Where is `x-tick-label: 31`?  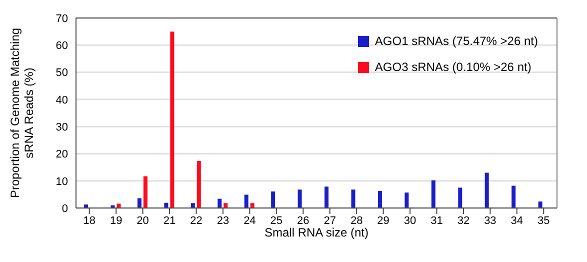
x-tick-label: 31 is located at coordinates (436, 220).